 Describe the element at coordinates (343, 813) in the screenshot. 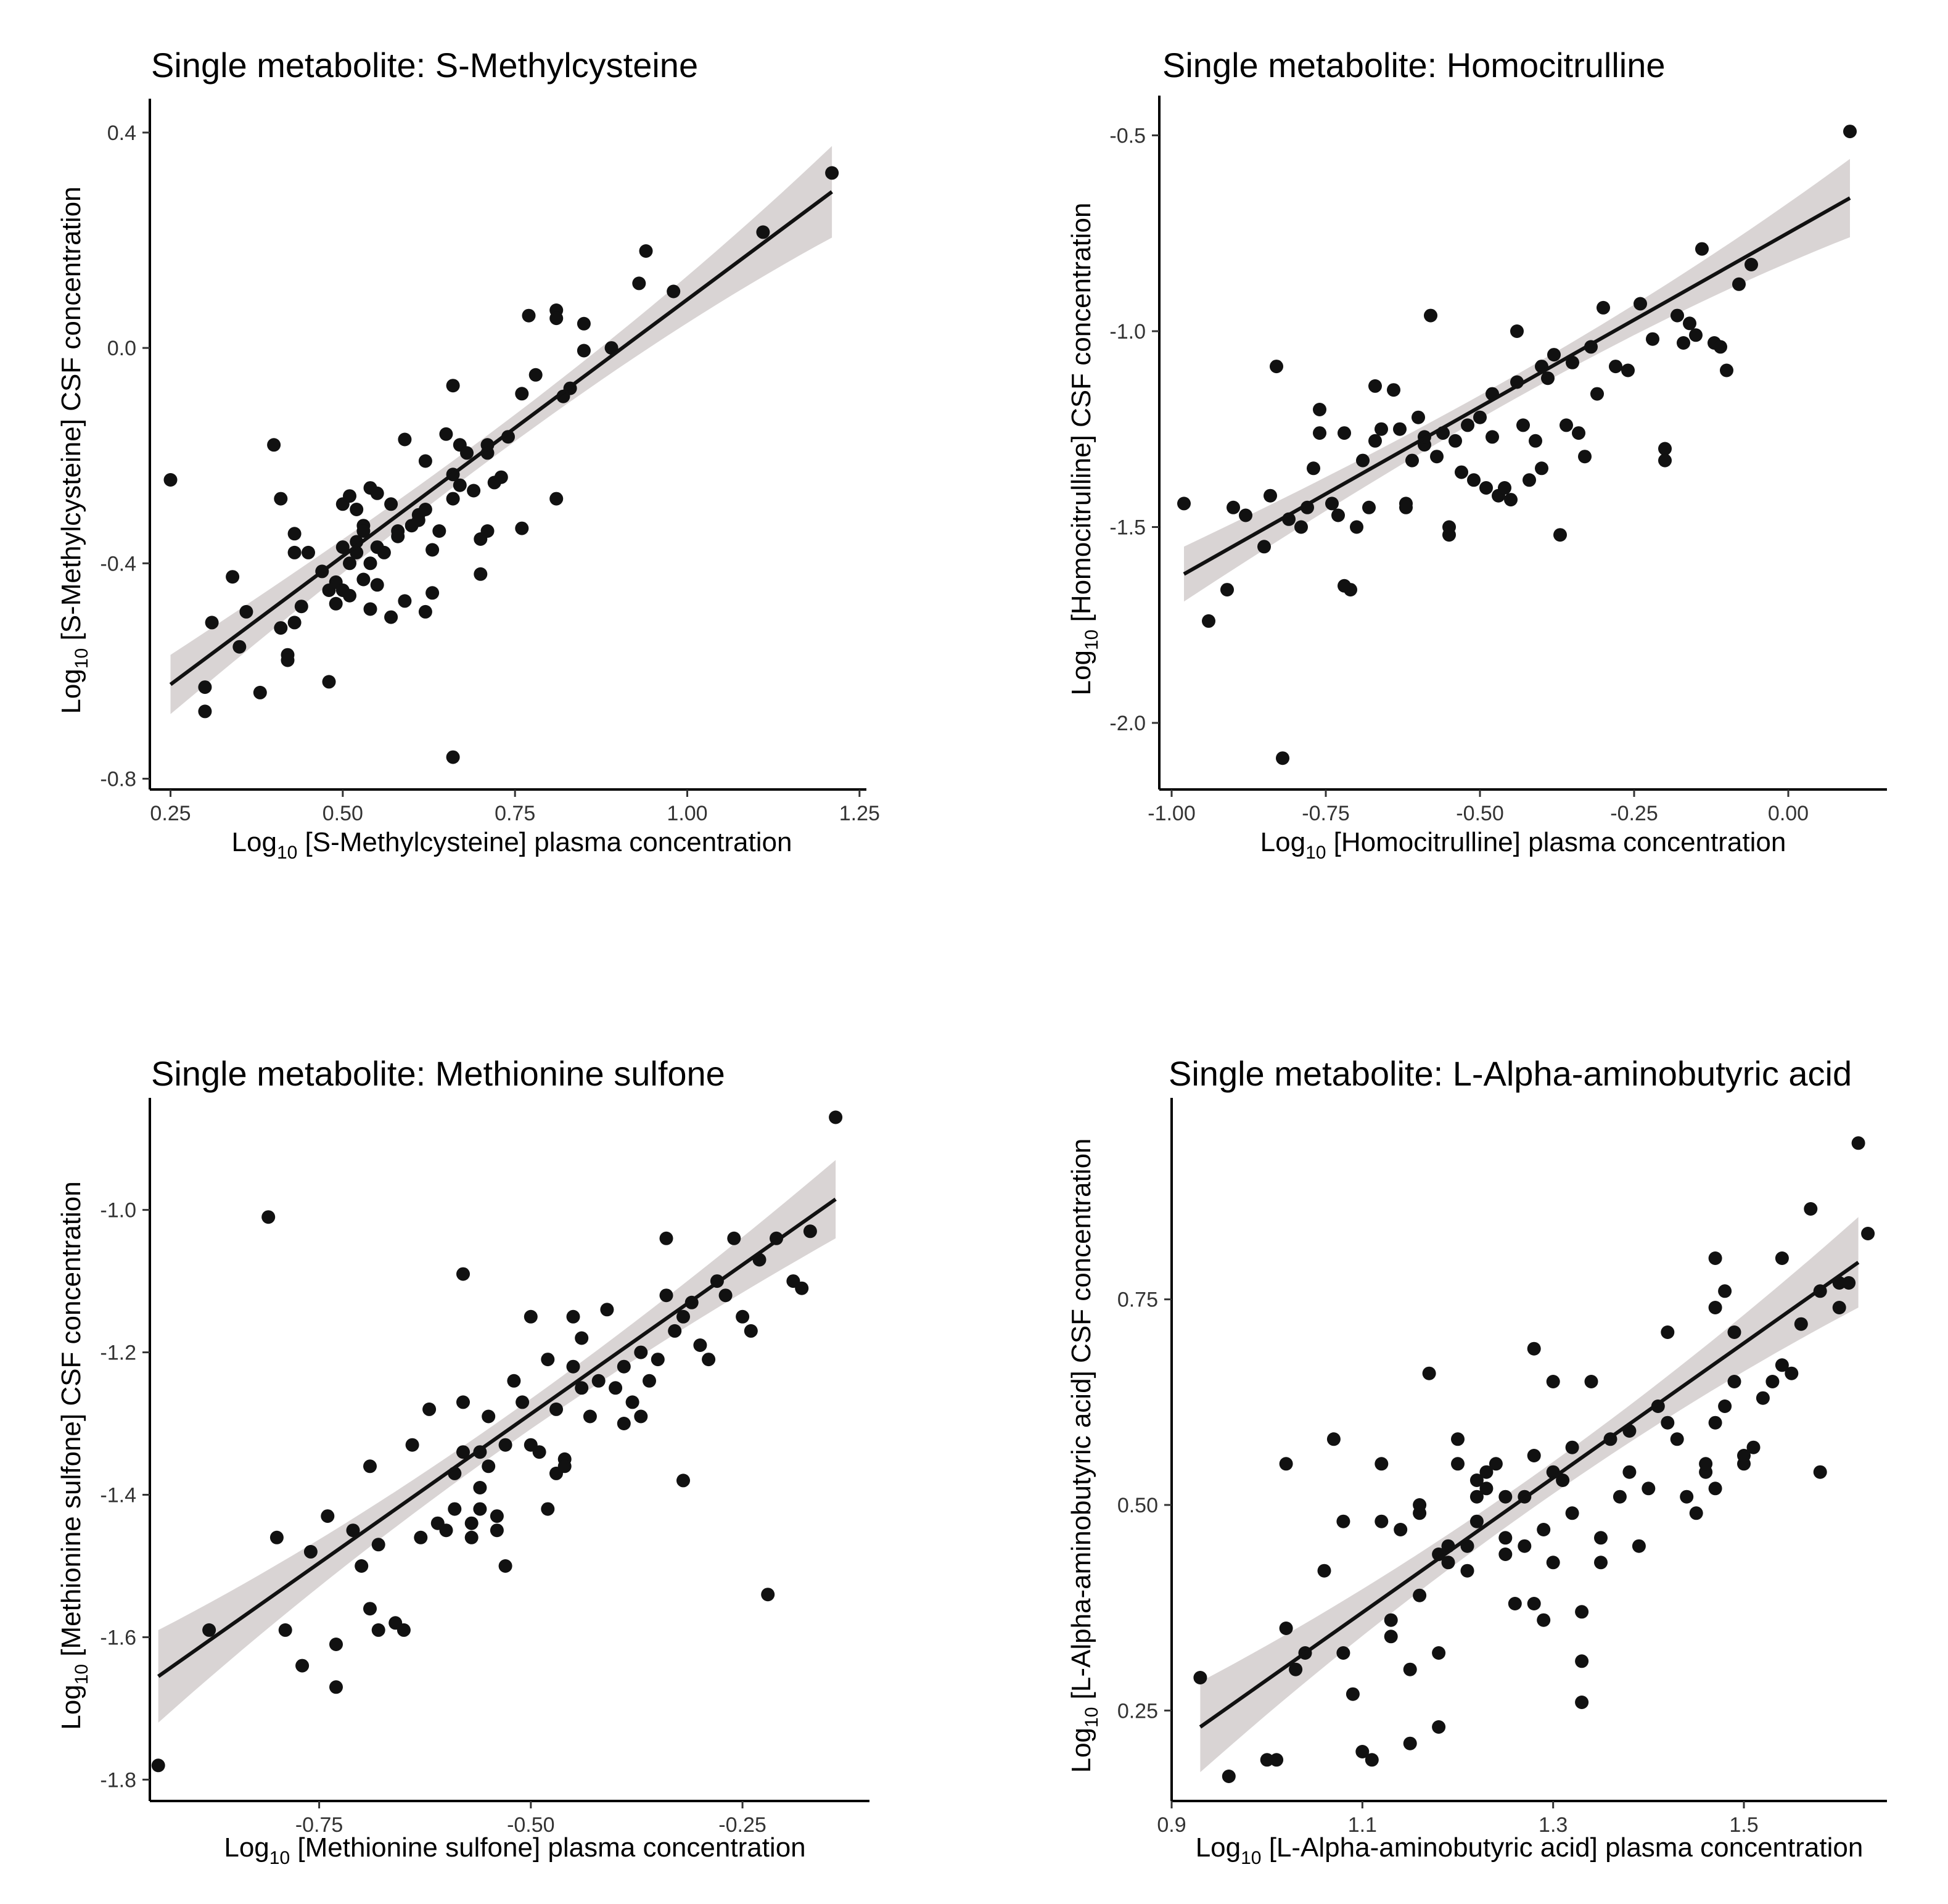

I see `x-tick-label: 0.50` at that location.